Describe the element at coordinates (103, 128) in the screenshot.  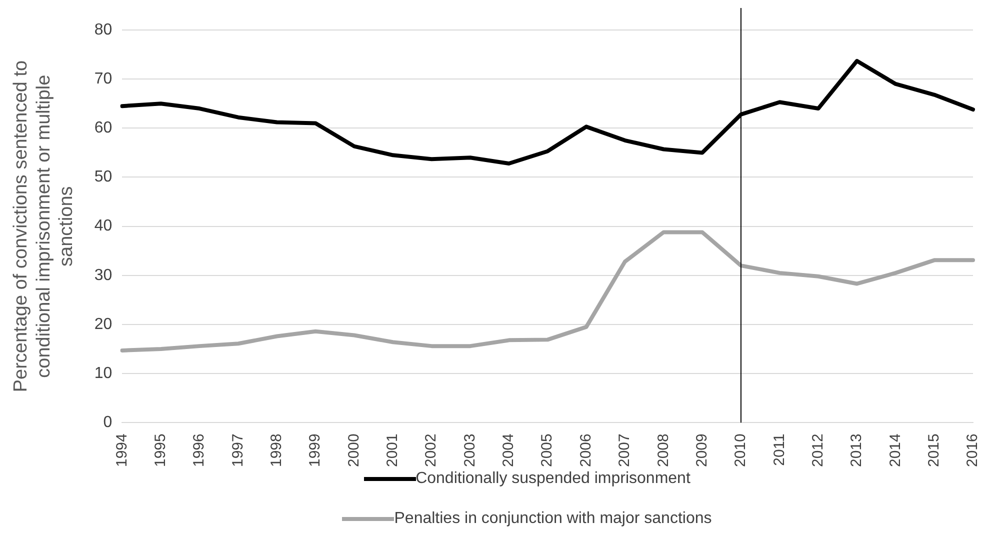
I see `y-tick-label: 60` at that location.